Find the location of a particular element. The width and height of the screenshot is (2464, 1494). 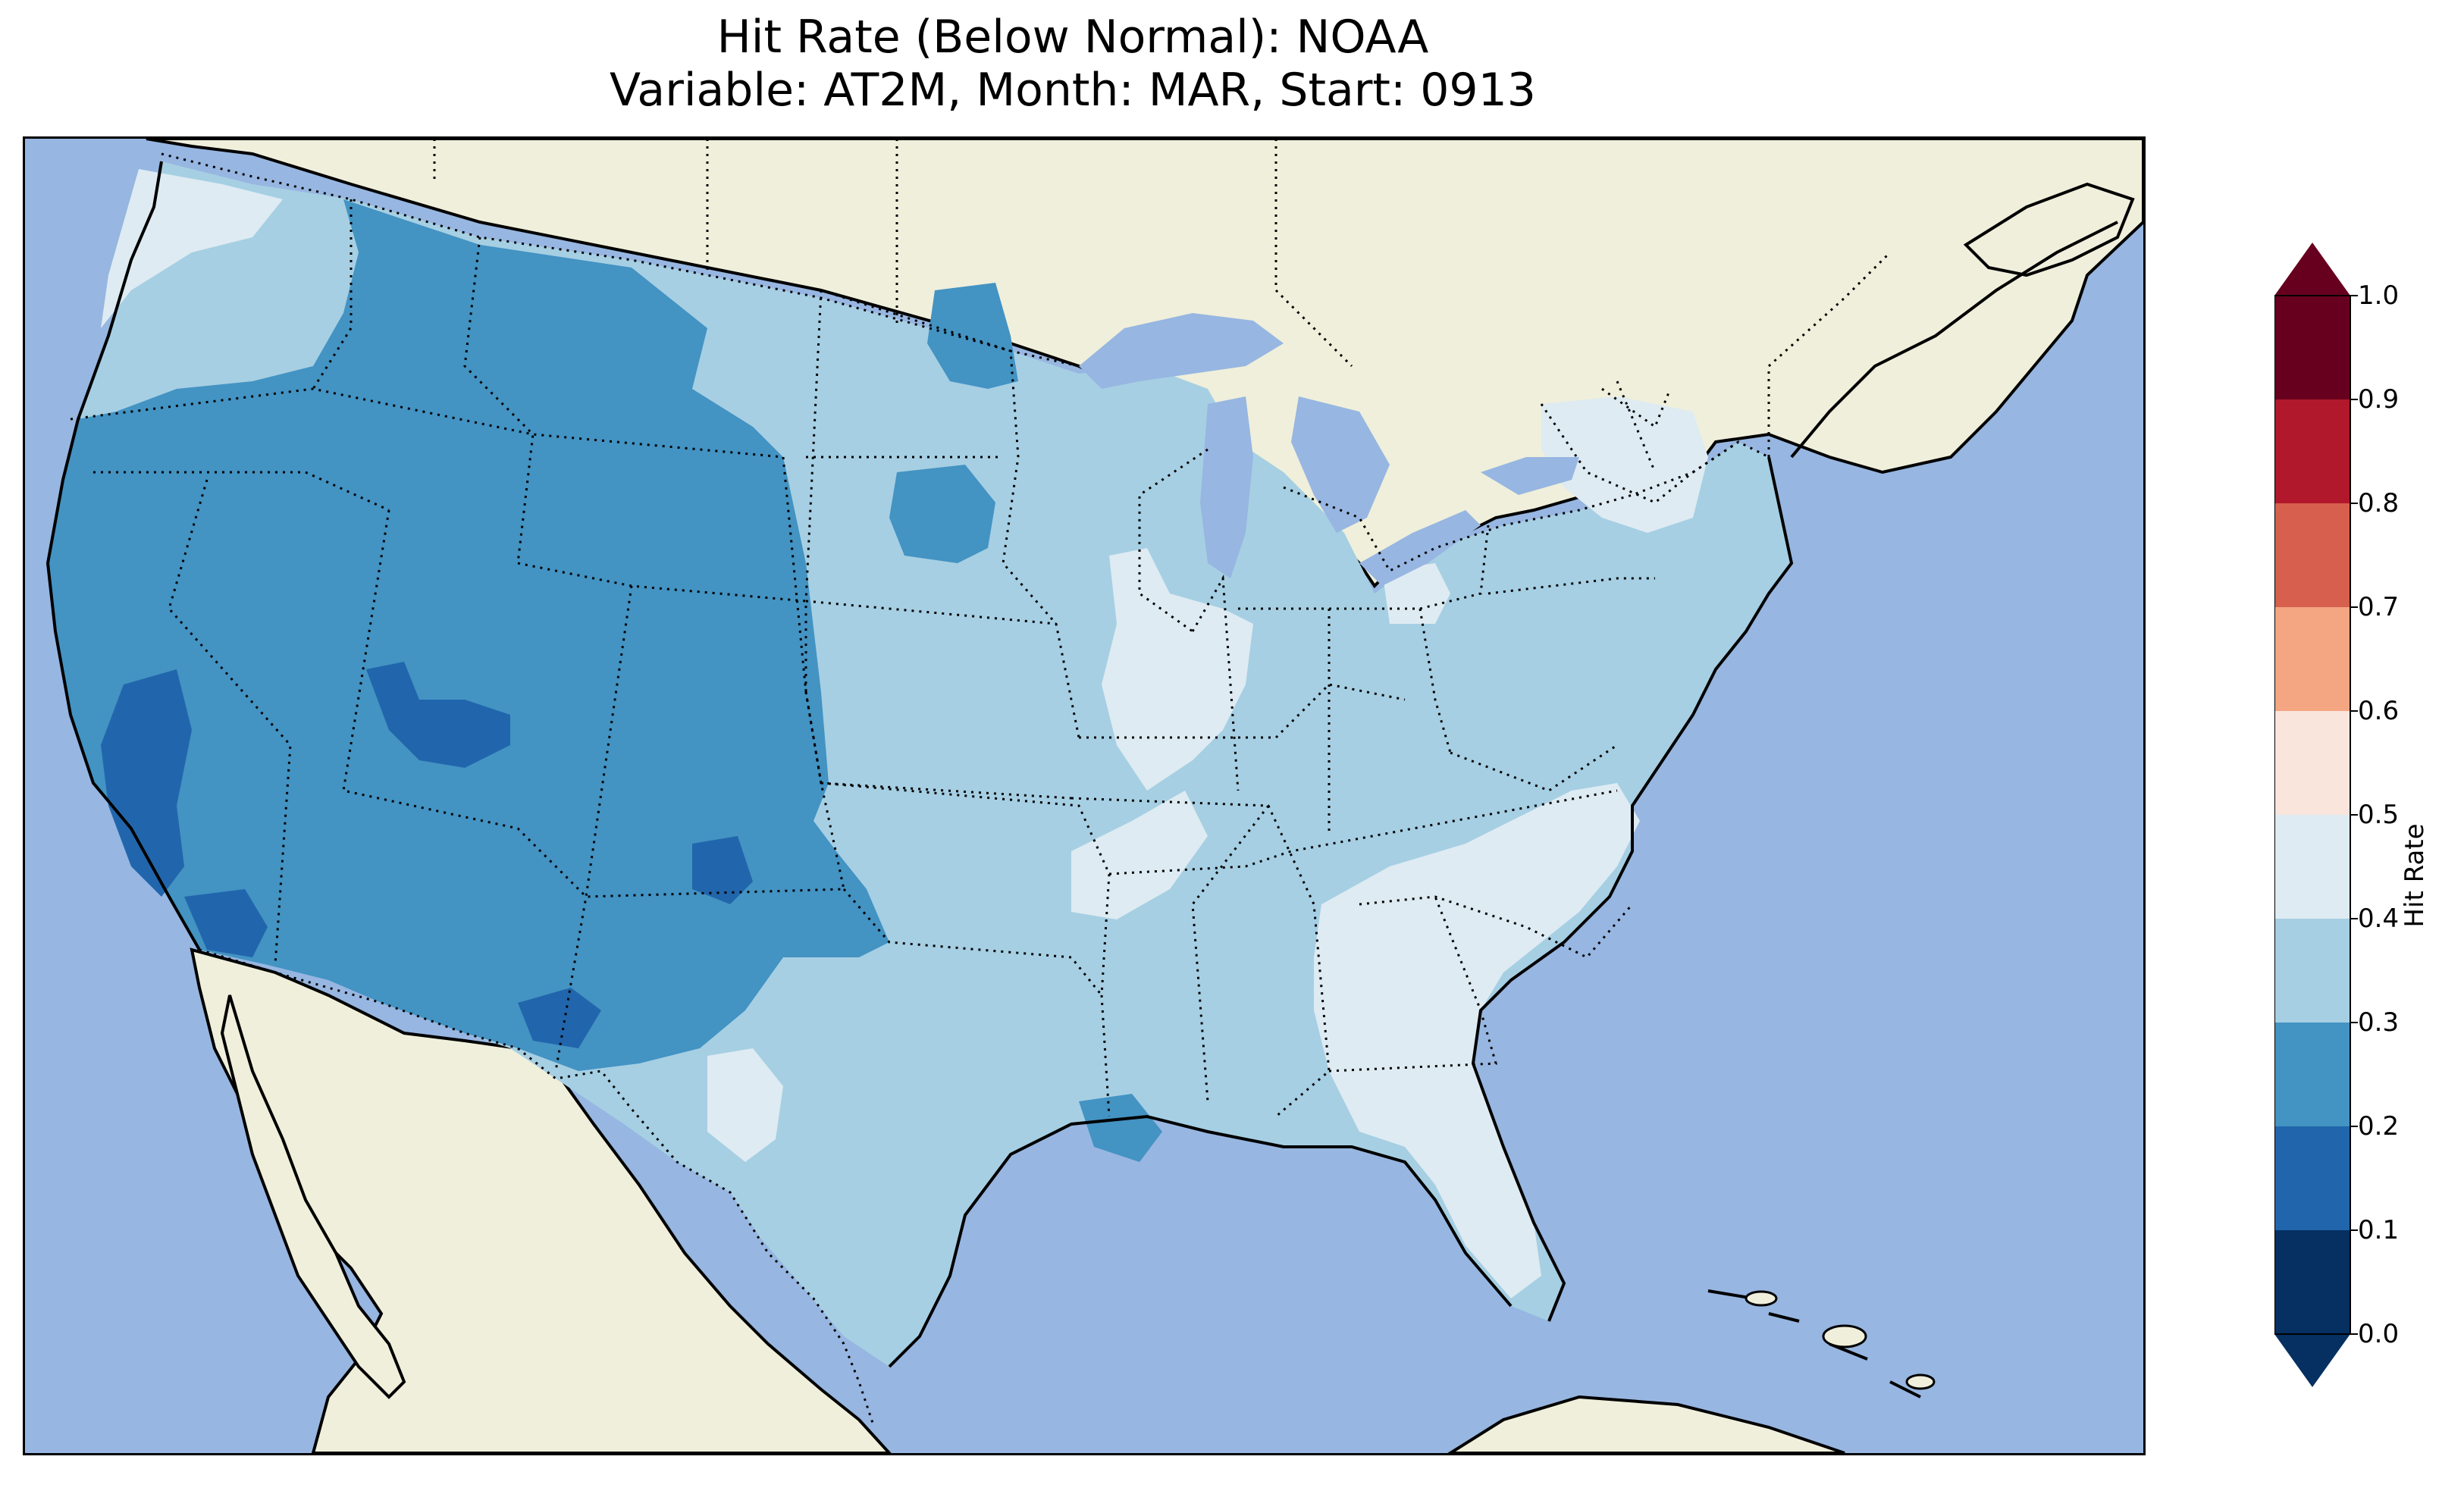

colorbar-label: Hit Rate is located at coordinates (2415, 875).